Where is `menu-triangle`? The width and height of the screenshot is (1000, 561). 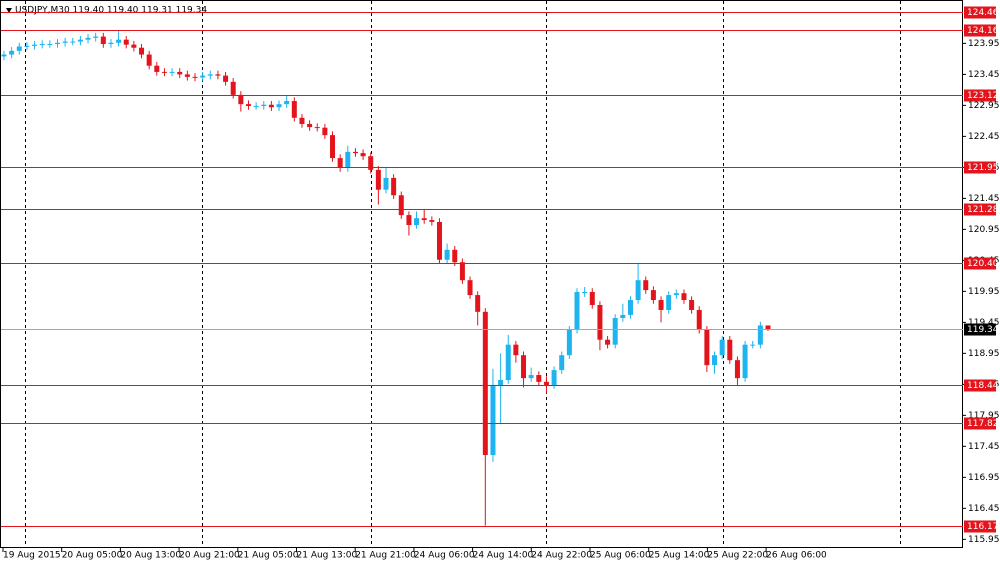
menu-triangle is located at coordinates (9, 10).